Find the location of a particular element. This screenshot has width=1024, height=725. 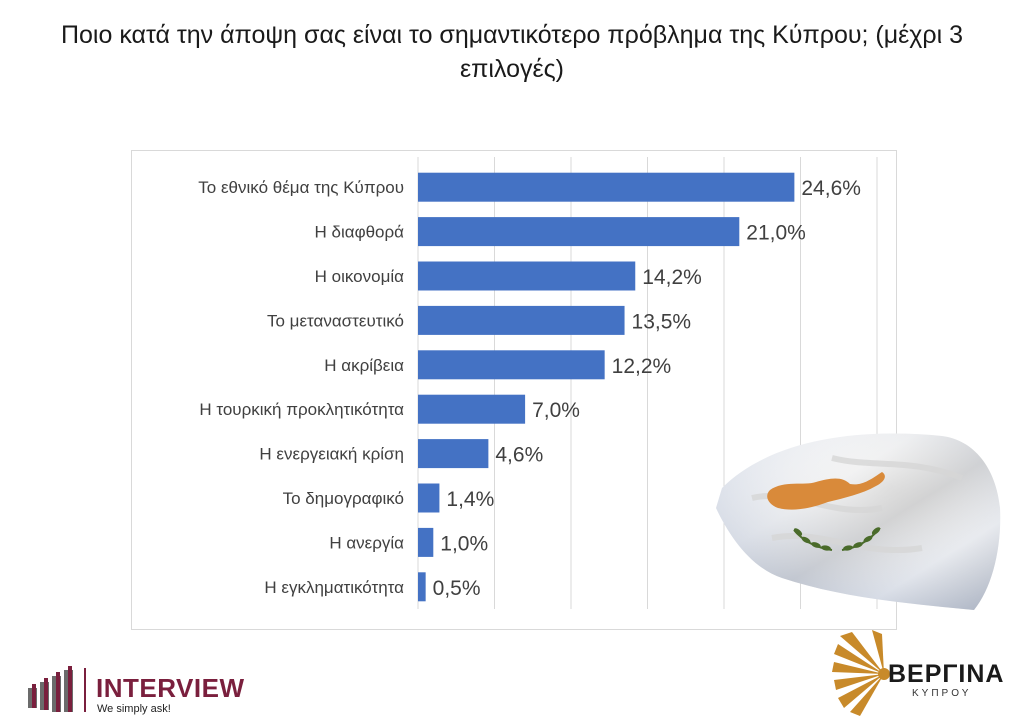

interview-tagline: We simply ask! is located at coordinates (134, 709).